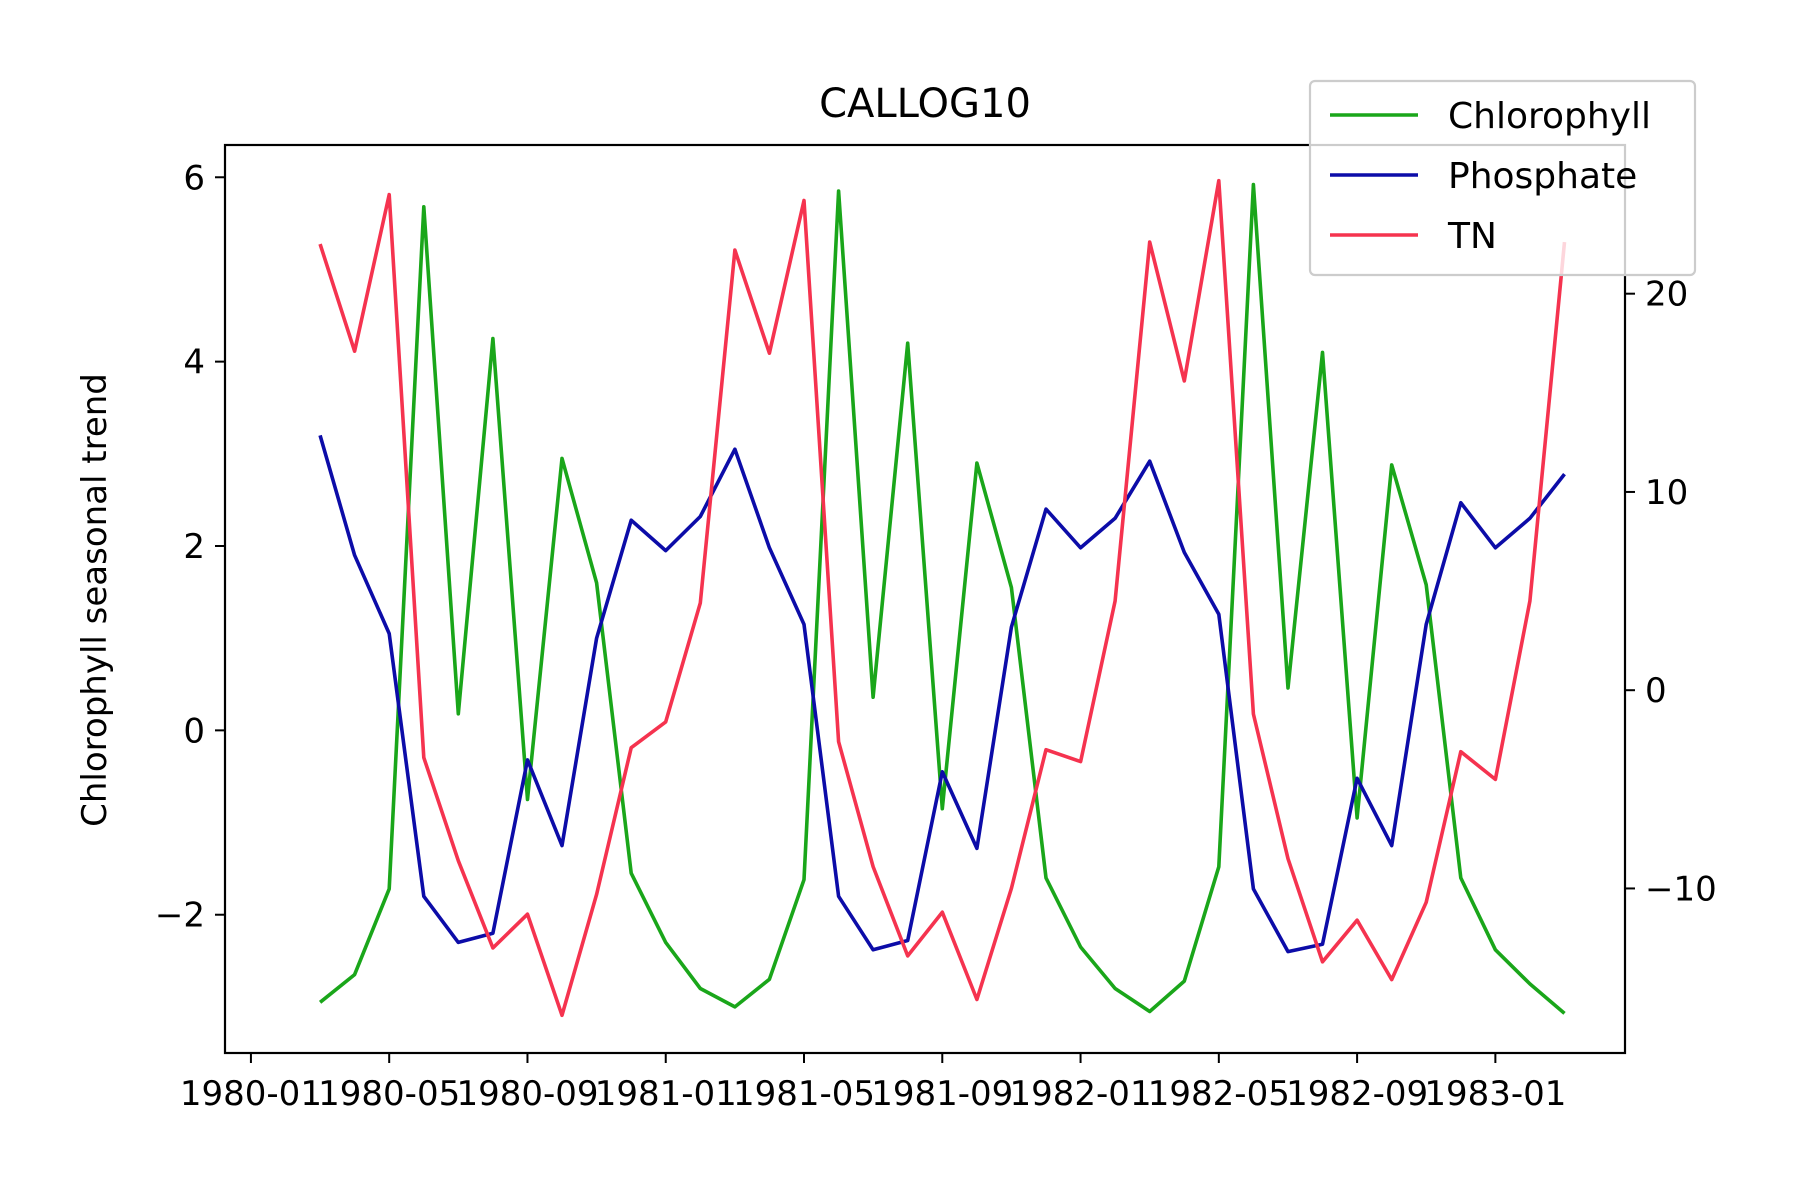 The width and height of the screenshot is (1800, 1200). I want to click on legend-box, so click(1502, 178).